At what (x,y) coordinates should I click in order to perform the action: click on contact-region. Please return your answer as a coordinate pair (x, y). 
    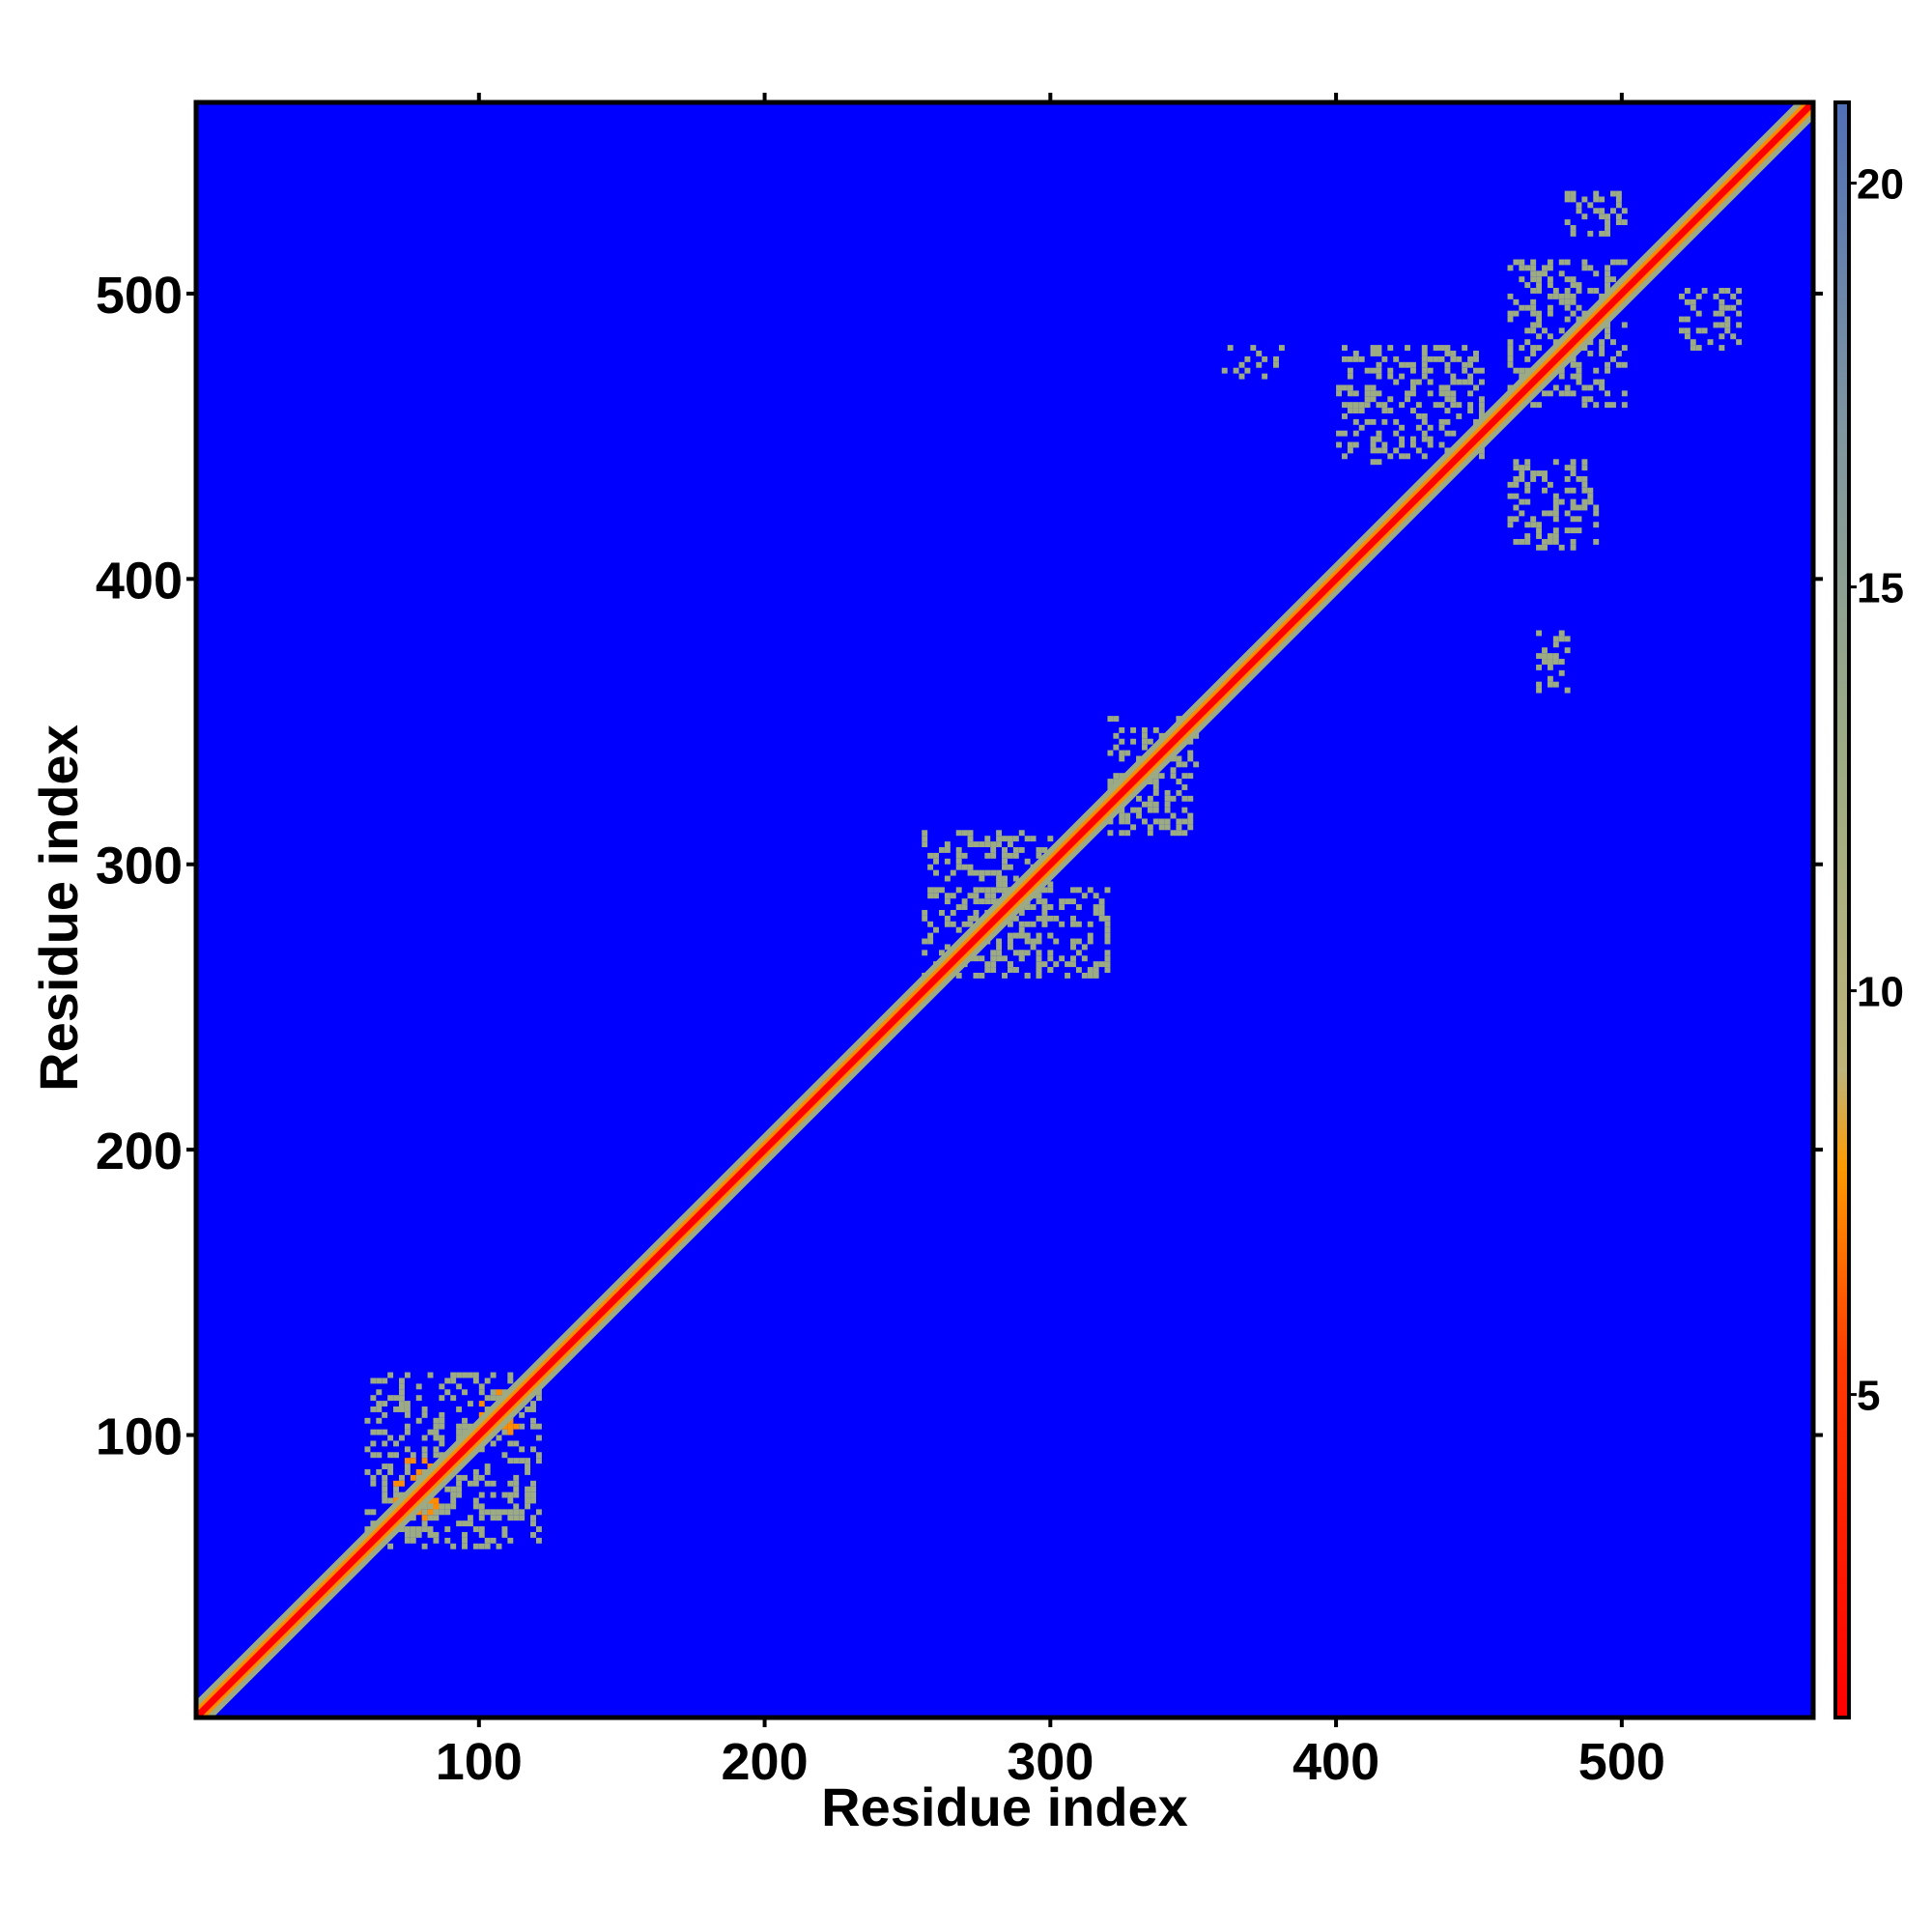
    Looking at the image, I should click on (1553, 505).